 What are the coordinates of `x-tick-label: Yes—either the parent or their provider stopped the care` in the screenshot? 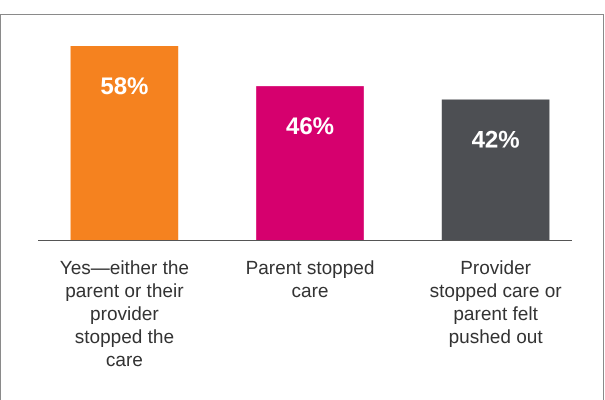 It's located at (124, 314).